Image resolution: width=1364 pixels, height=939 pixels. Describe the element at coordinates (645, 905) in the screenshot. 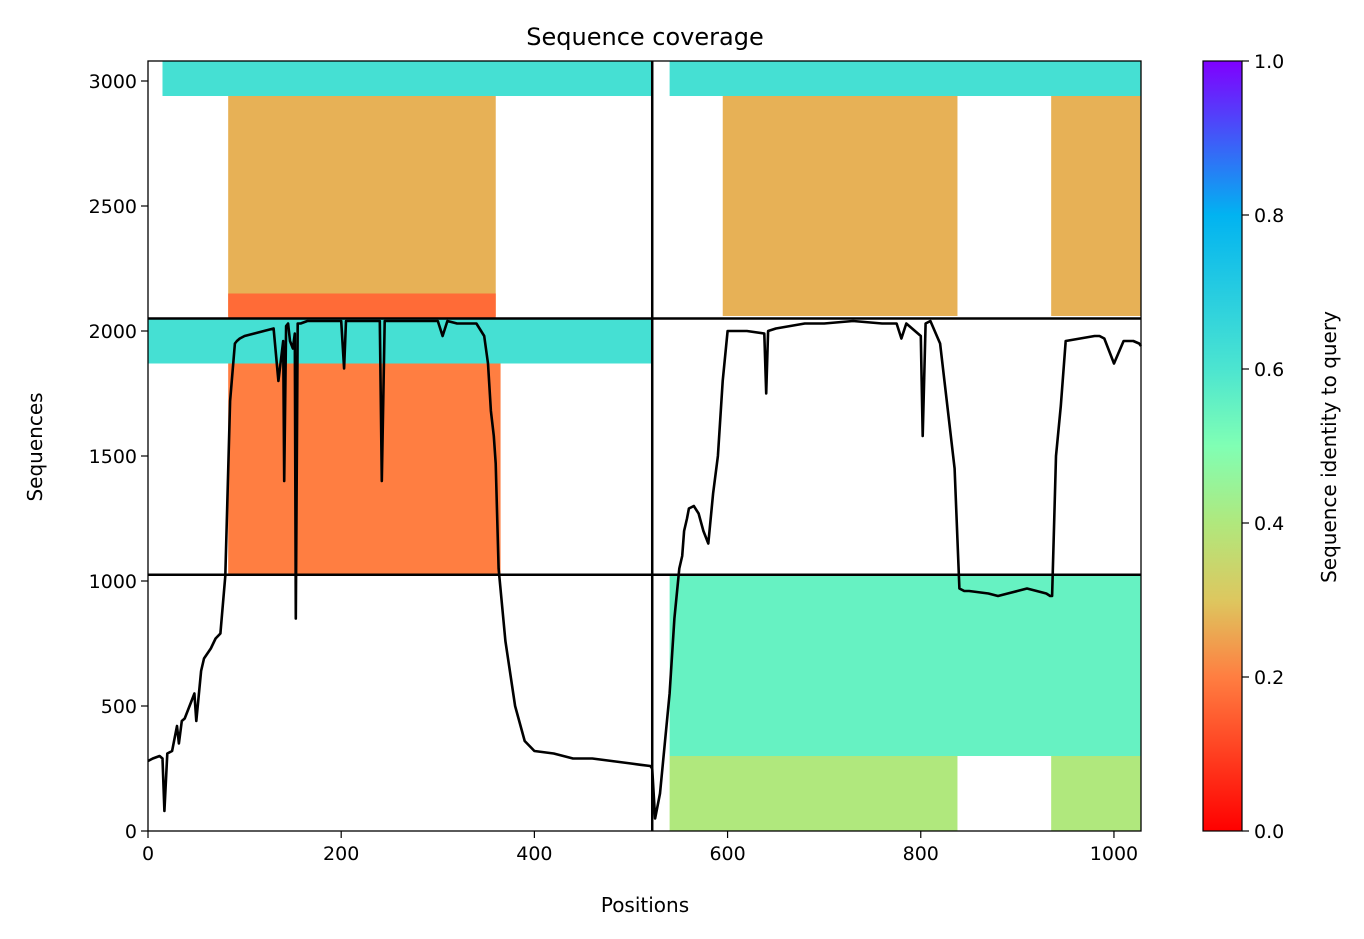

I see `x-axis-label: Positions` at that location.